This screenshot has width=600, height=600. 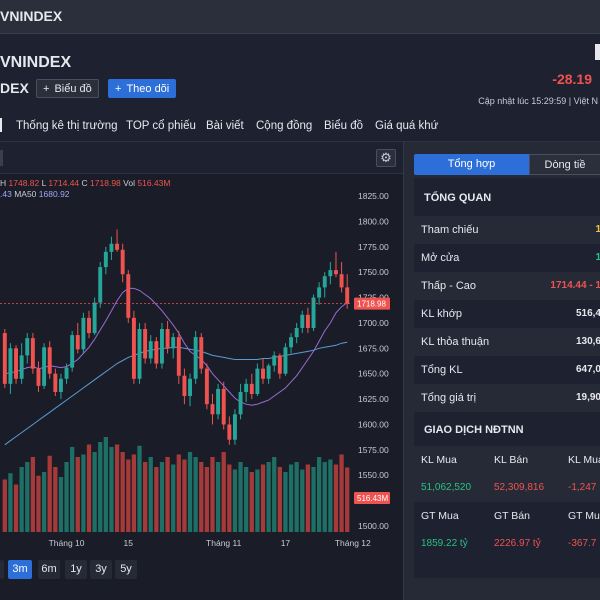 I want to click on range-3y: 3y, so click(x=101, y=569).